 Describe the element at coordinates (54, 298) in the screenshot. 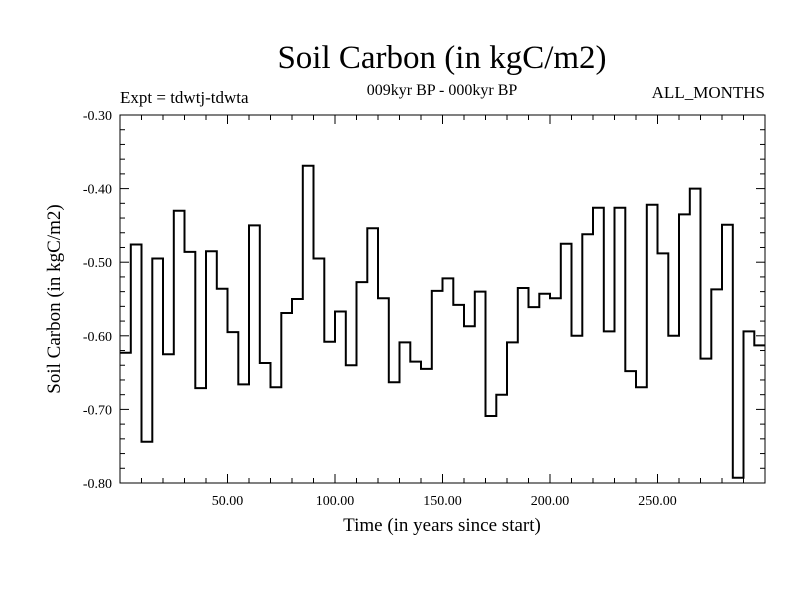

I see `y-axis-label: Soil Carbon (in kgC/m2)` at that location.